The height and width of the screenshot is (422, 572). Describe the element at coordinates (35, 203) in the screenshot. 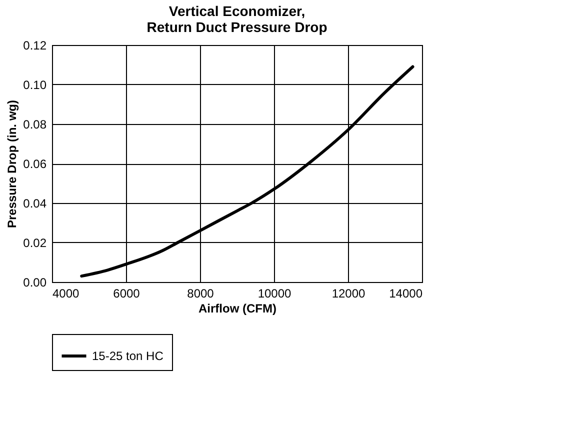

I see `y-tick-label: 0.04` at that location.